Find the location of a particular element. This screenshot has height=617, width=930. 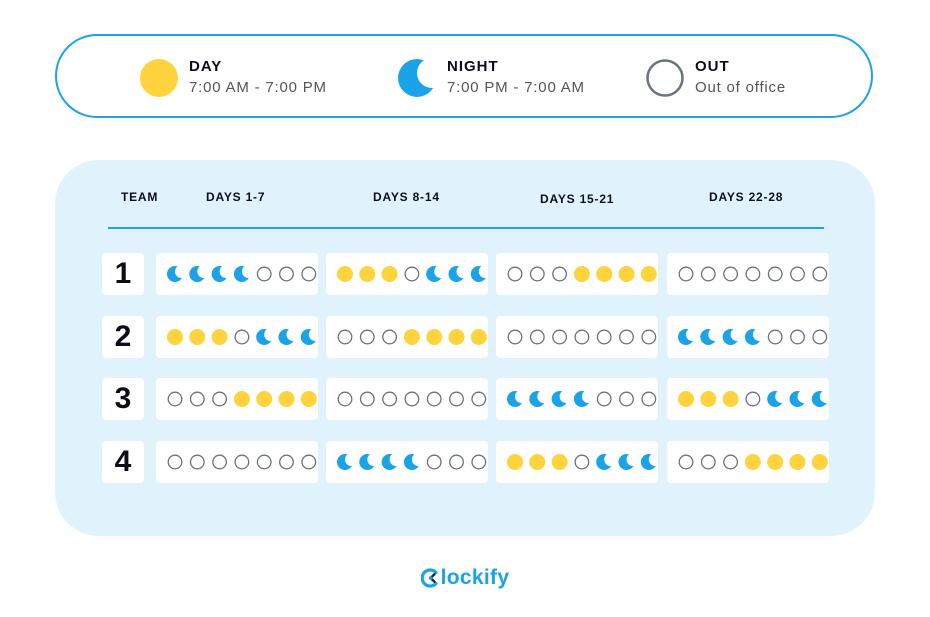

legend-night-title: NIGHT is located at coordinates (473, 66).